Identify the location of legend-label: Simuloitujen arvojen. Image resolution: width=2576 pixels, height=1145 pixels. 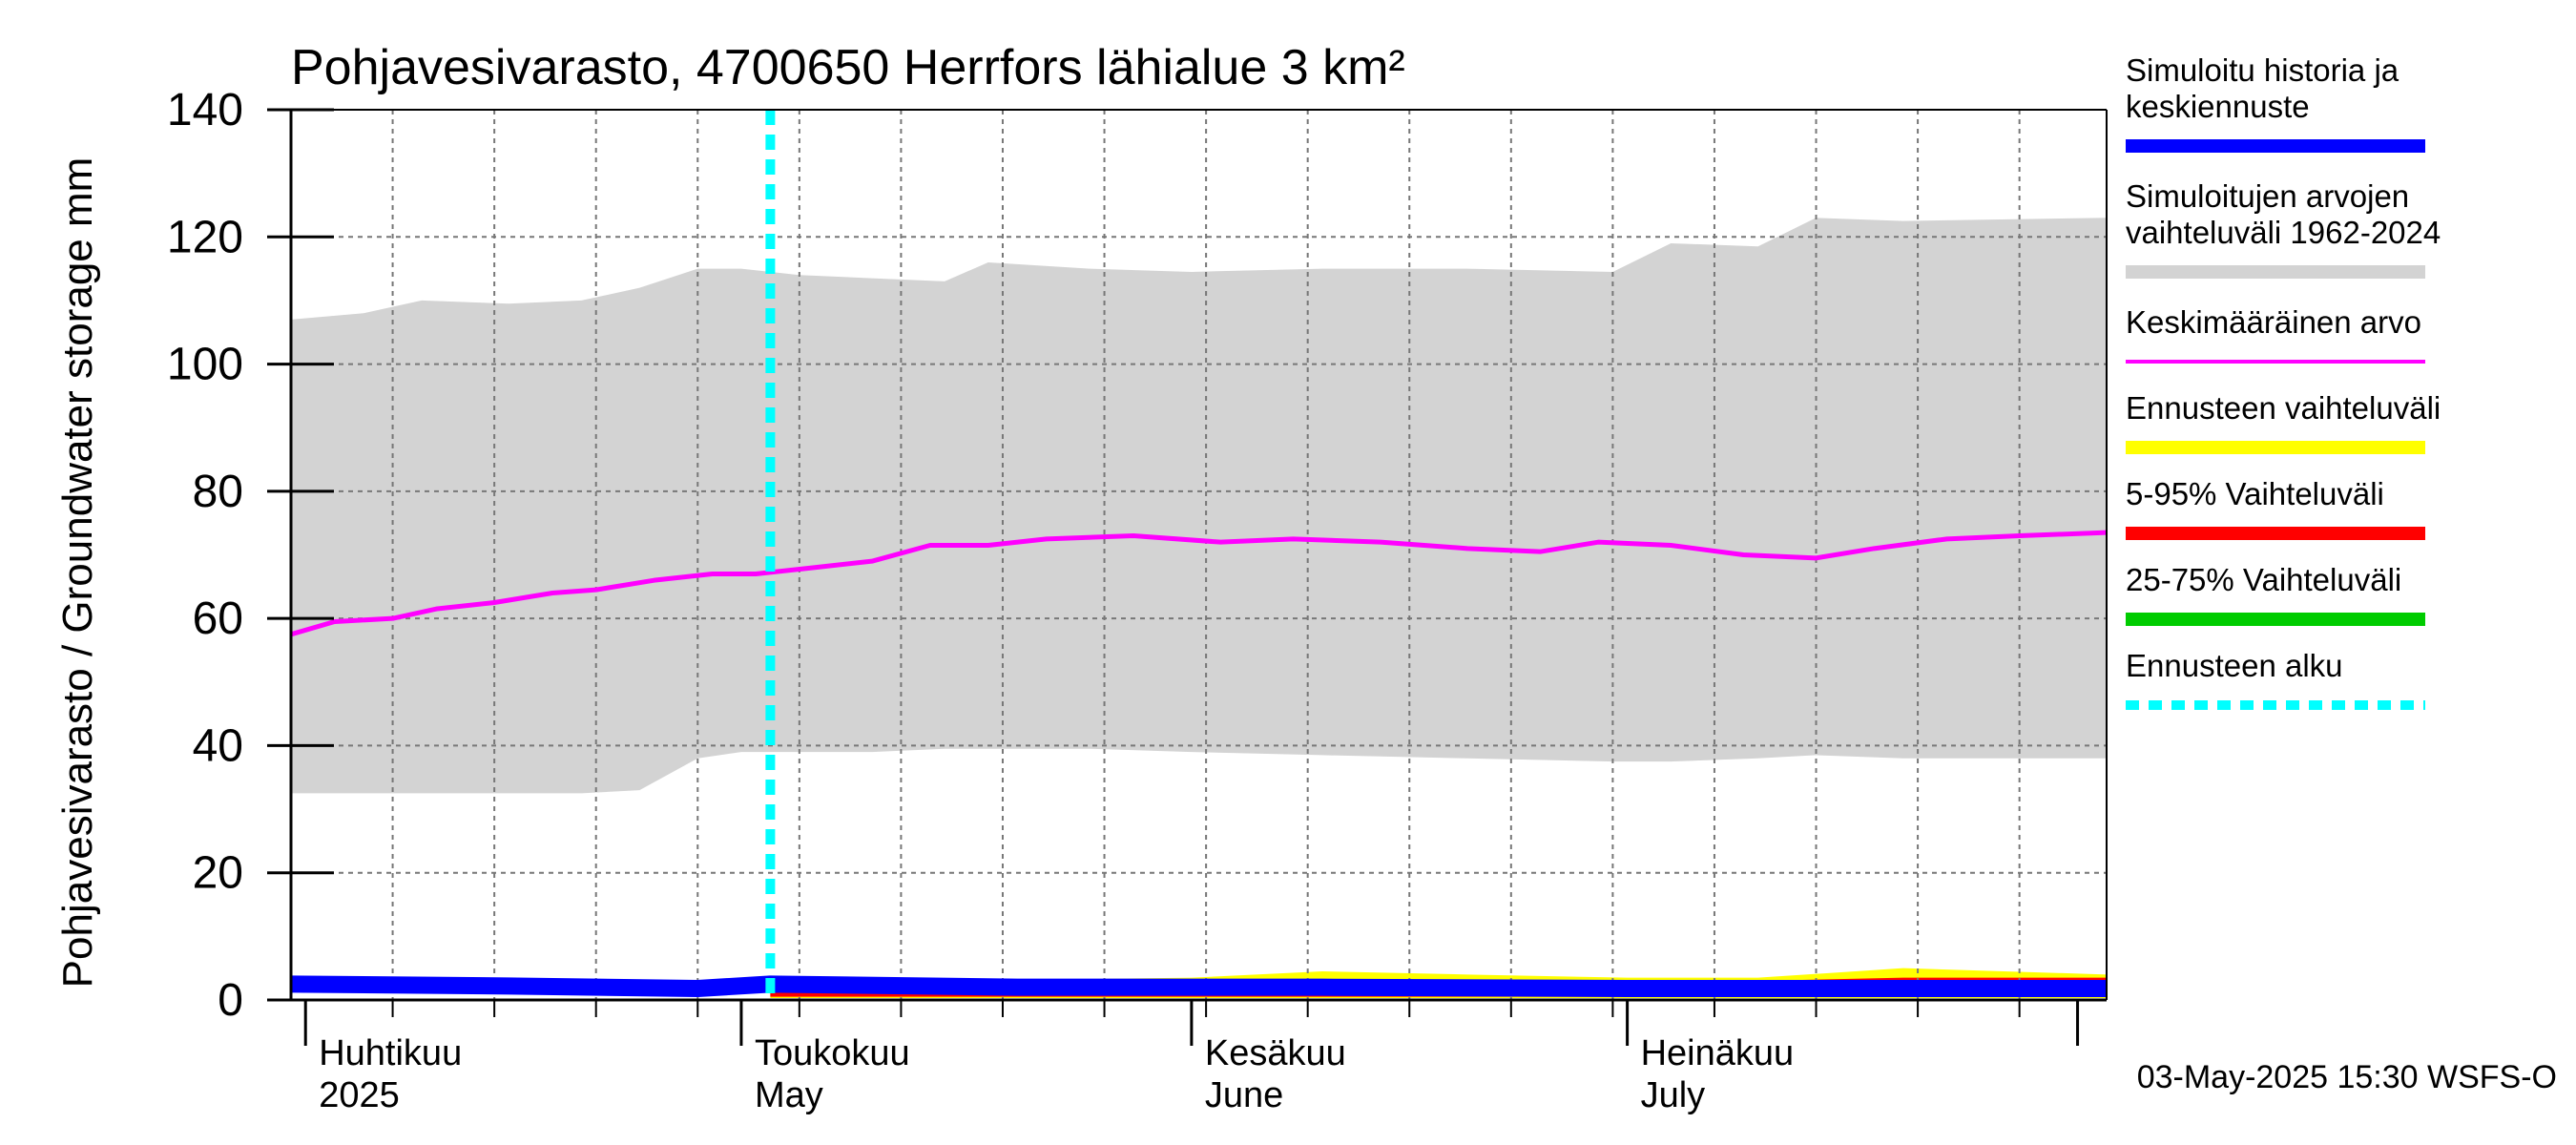
(2267, 196).